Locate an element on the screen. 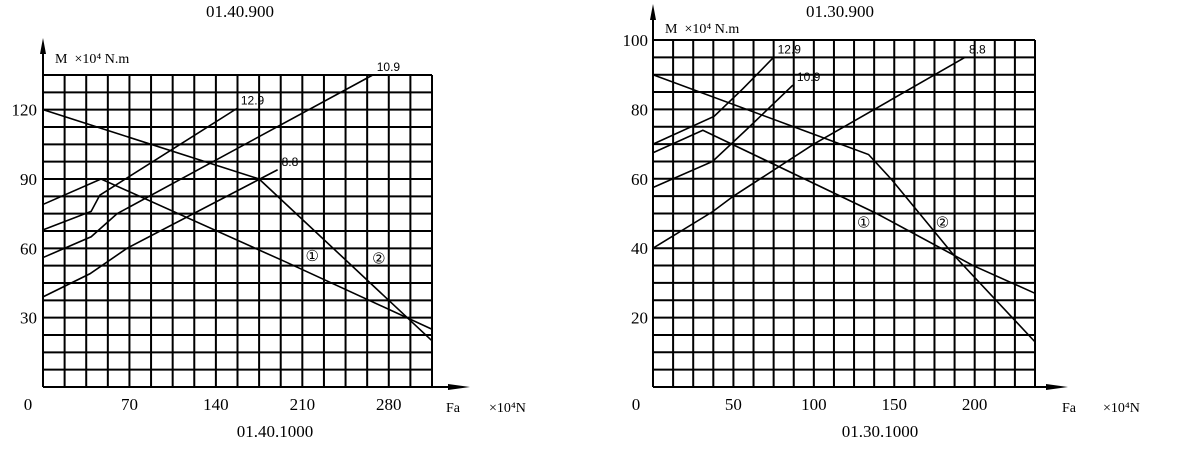 The width and height of the screenshot is (1202, 462). x-tick-label: 210 is located at coordinates (303, 404).